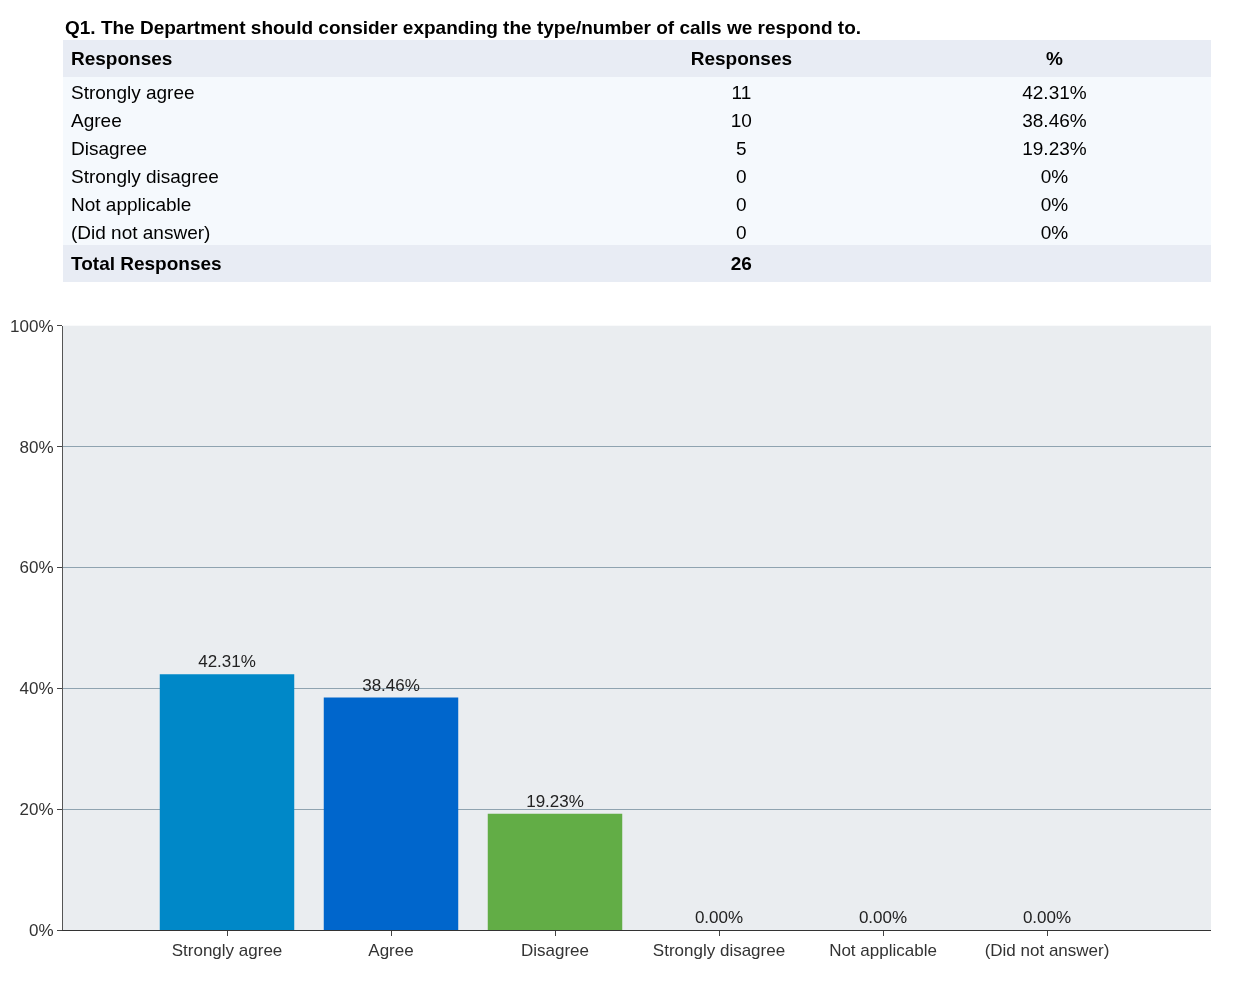 This screenshot has height=990, width=1241. I want to click on text: 26, so click(741, 263).